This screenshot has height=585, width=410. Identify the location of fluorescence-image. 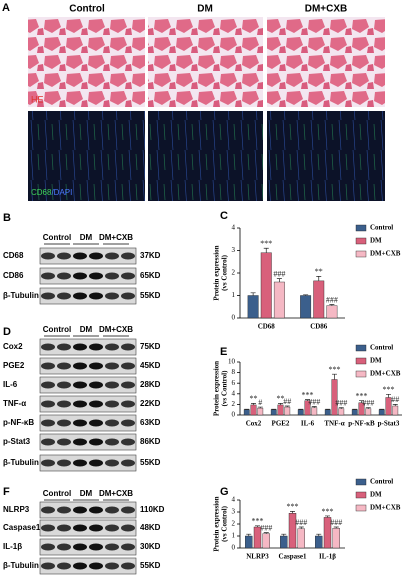
(86, 156).